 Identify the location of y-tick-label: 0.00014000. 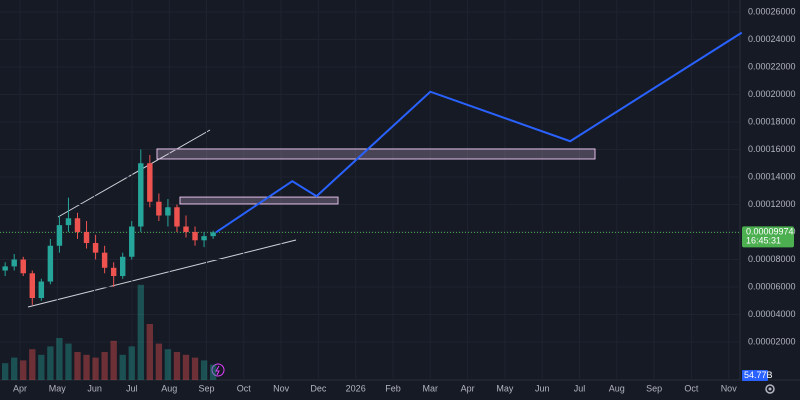
(772, 176).